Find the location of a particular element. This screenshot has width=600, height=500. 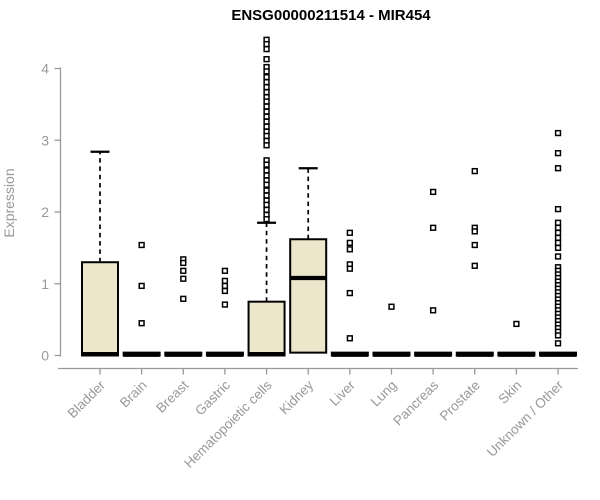

chart-title: ENSG00000211514 - MIR454 is located at coordinates (331, 15).